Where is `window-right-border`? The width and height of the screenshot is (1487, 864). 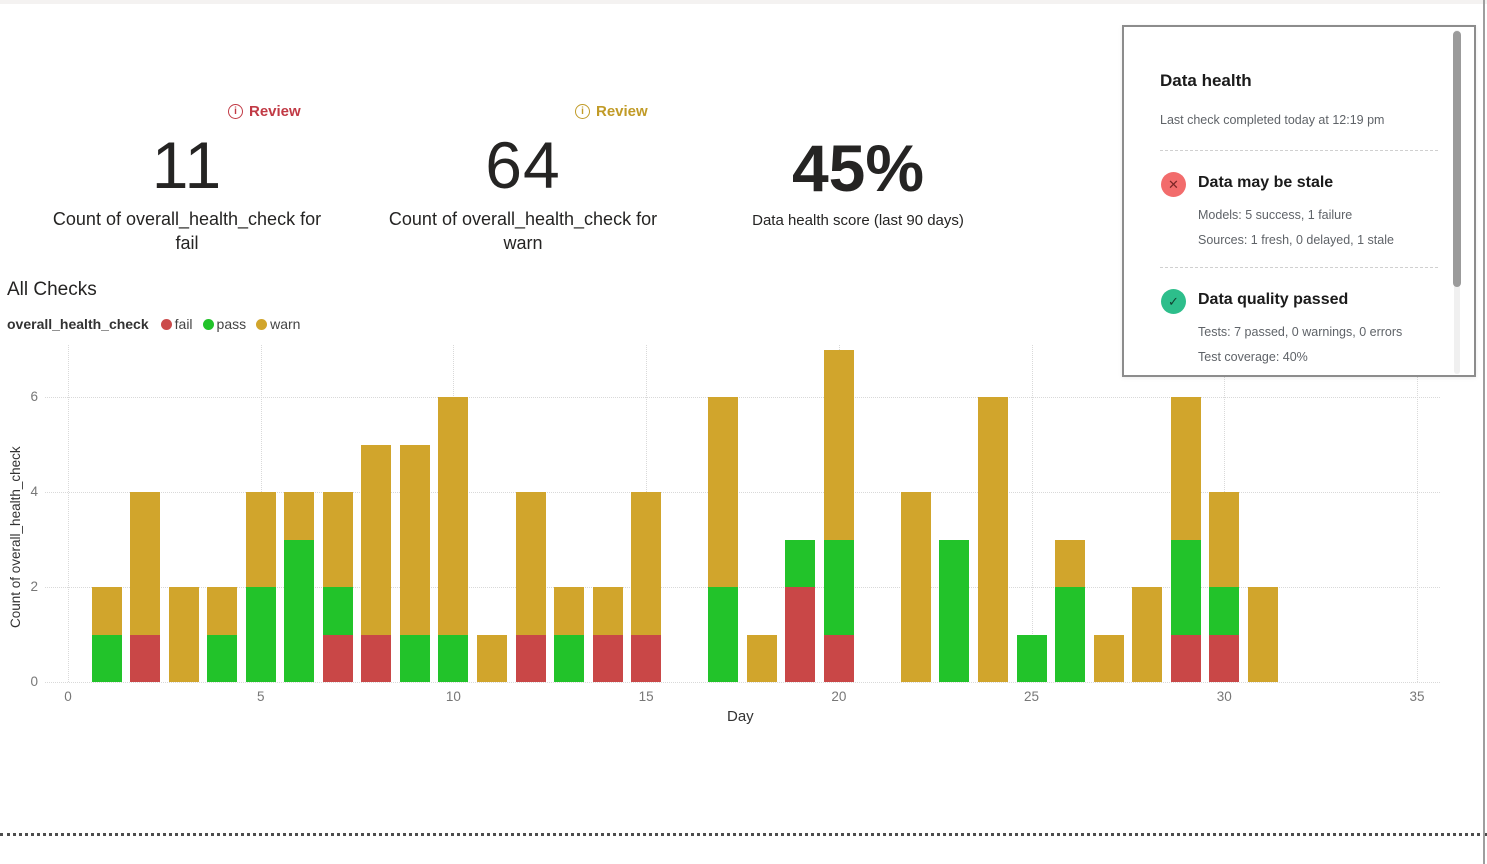
window-right-border is located at coordinates (1484, 432).